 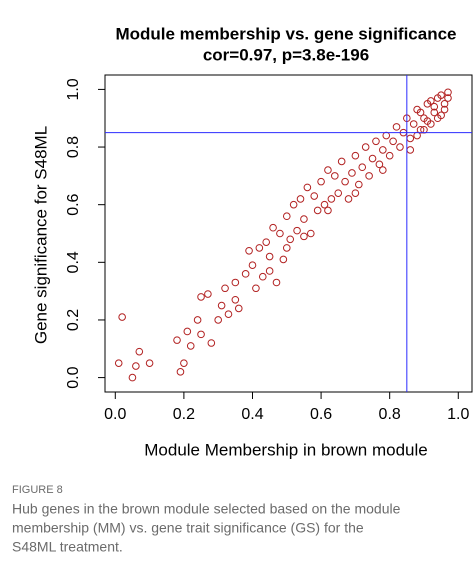 What do you see at coordinates (73, 377) in the screenshot?
I see `y-tick-label: 0.0` at bounding box center [73, 377].